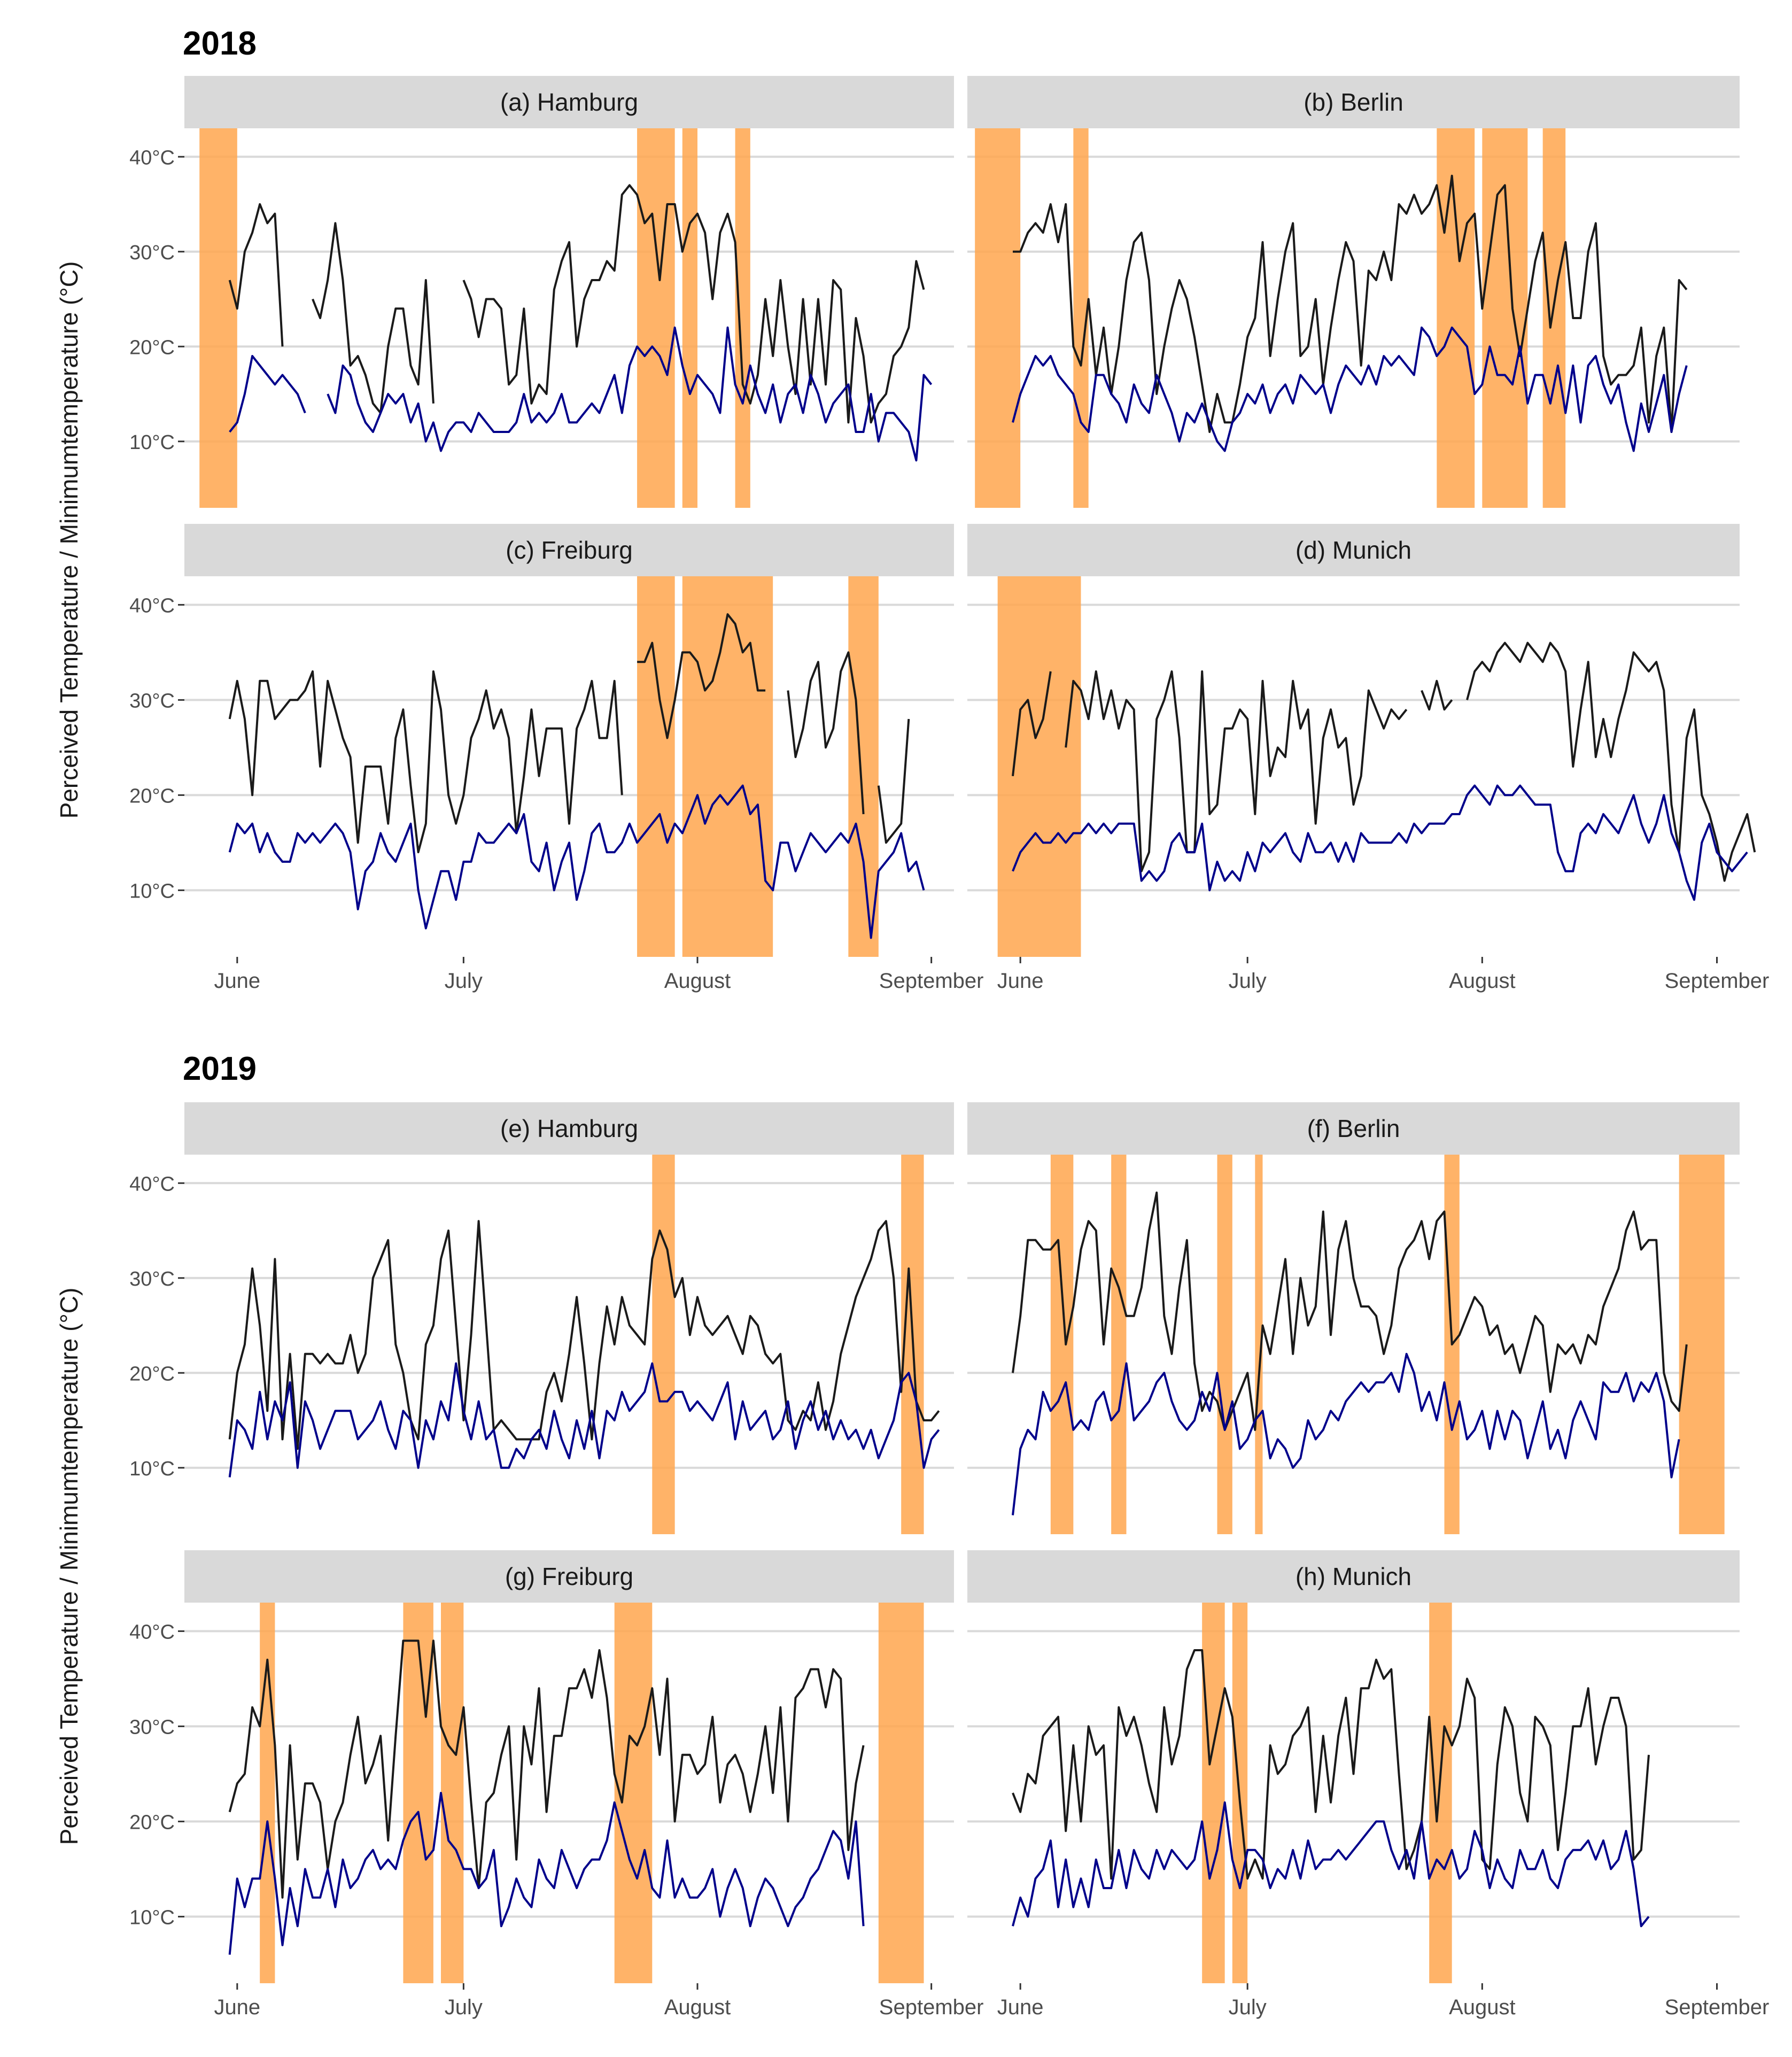 Image resolution: width=1792 pixels, height=2057 pixels. I want to click on panel-title: (h) Munich, so click(1353, 1576).